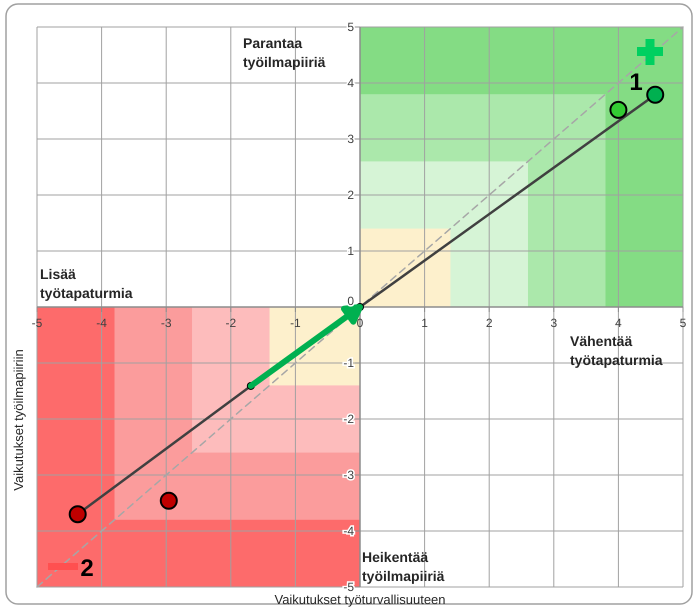 The height and width of the screenshot is (608, 693). Describe the element at coordinates (350, 301) in the screenshot. I see `y-tick-label: 0` at that location.